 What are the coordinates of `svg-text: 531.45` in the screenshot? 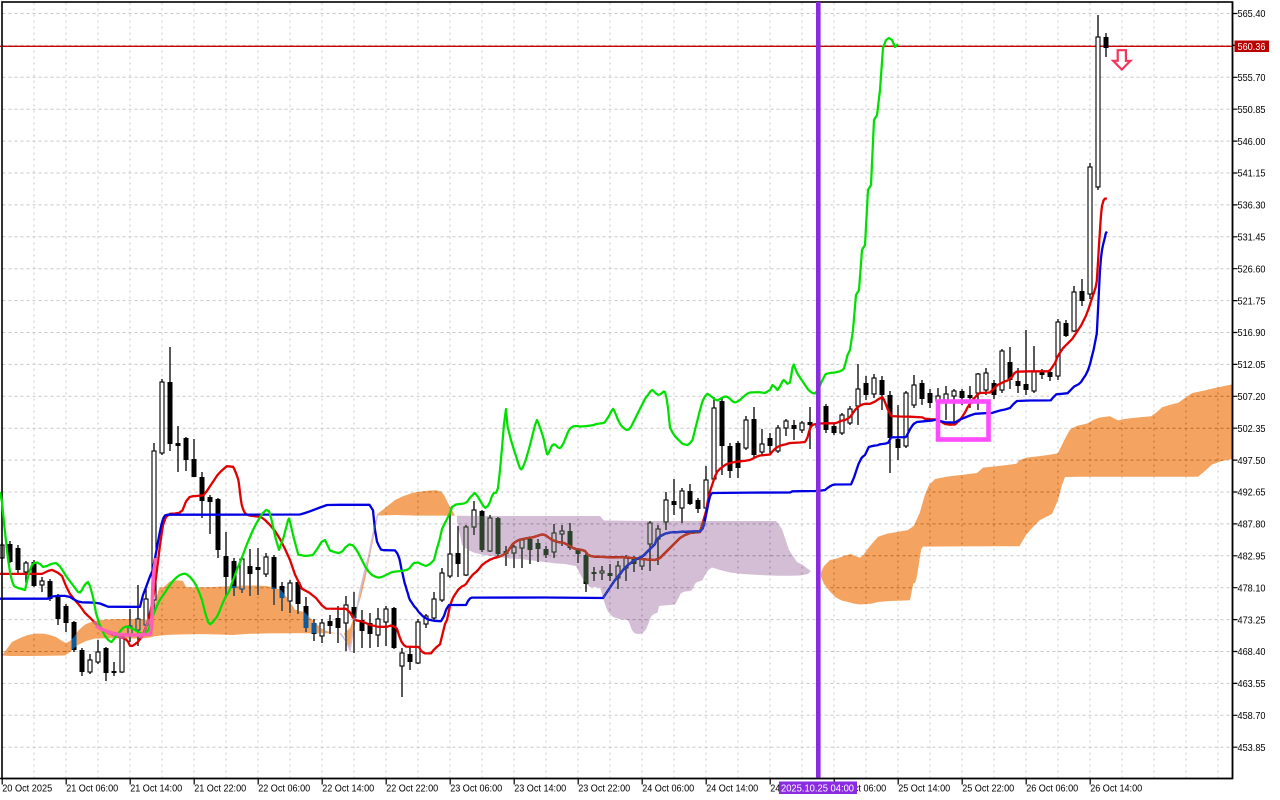 It's located at (1252, 238).